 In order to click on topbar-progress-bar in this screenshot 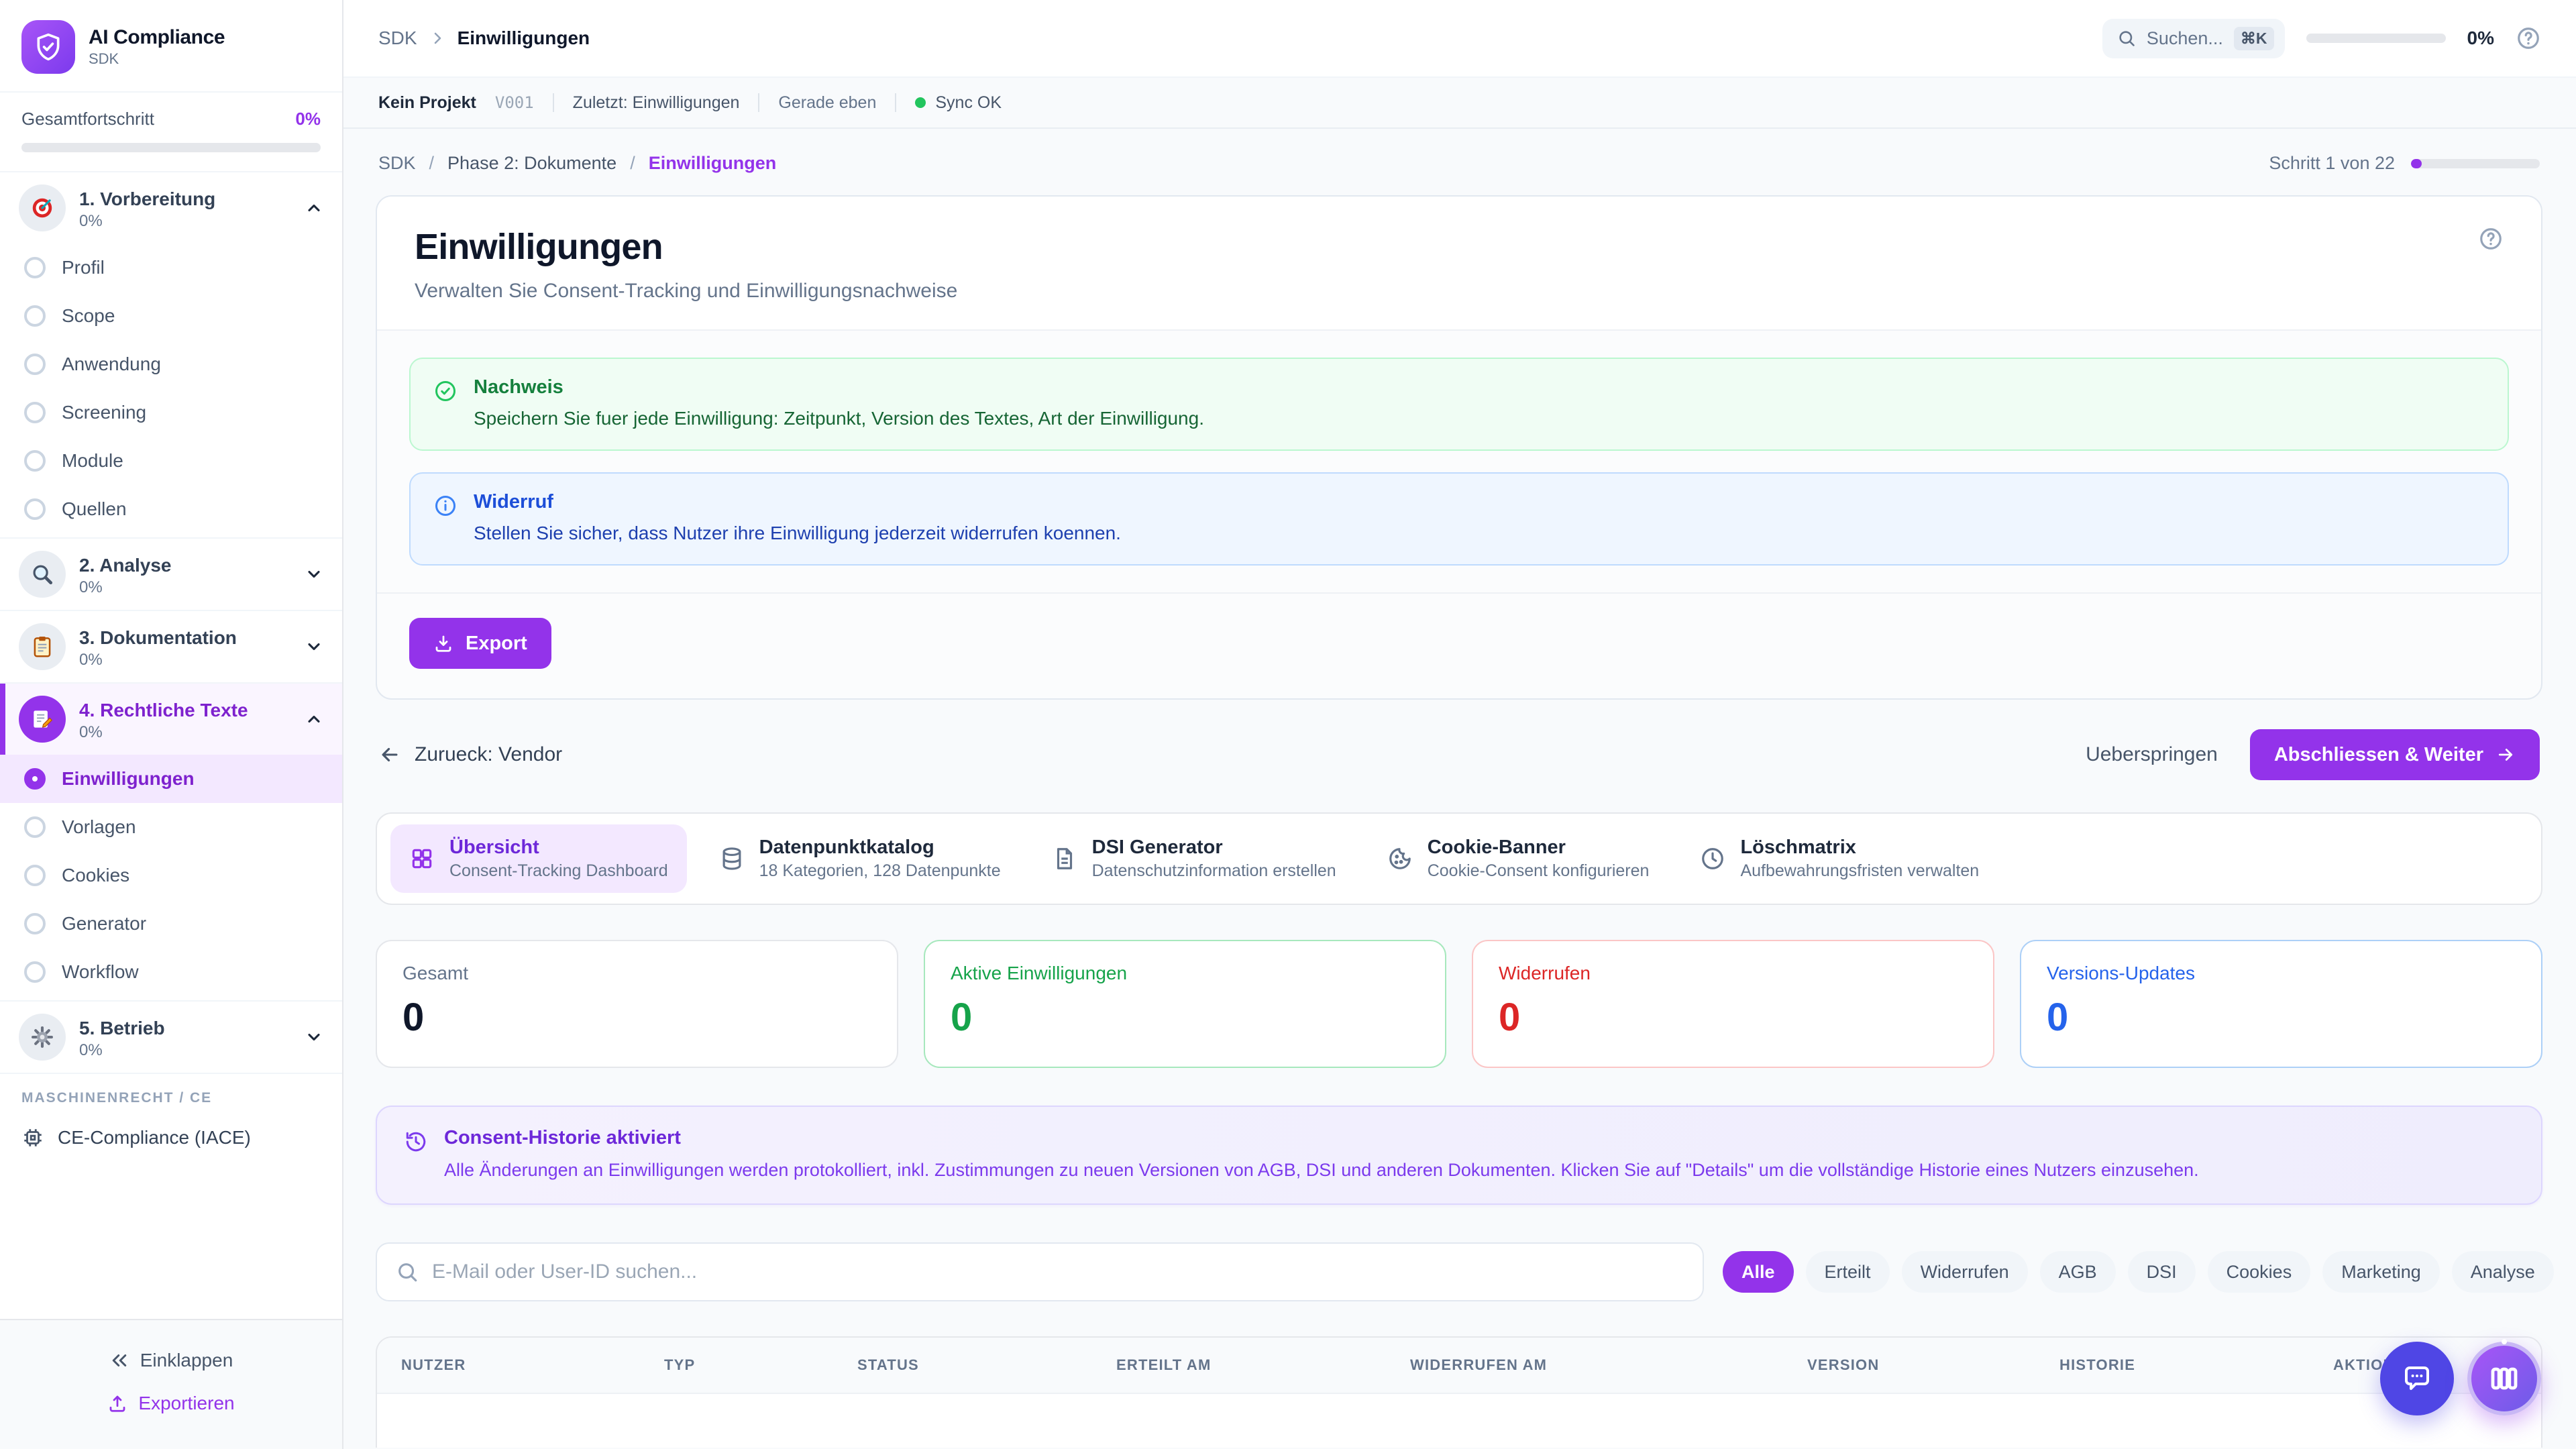, I will do `click(2376, 38)`.